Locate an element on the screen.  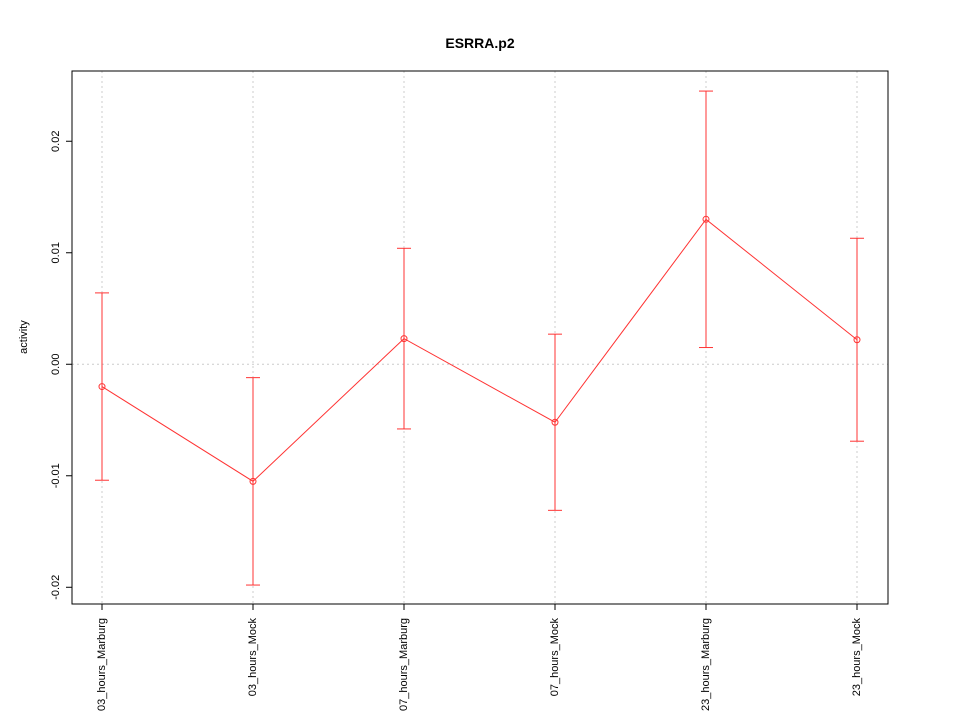
y-axis-label: activity is located at coordinates (24, 337).